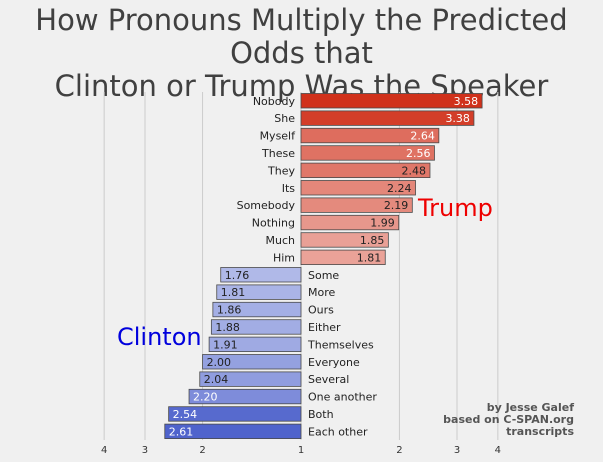 The width and height of the screenshot is (603, 462). What do you see at coordinates (457, 450) in the screenshot?
I see `x-tick-right-1: 3` at bounding box center [457, 450].